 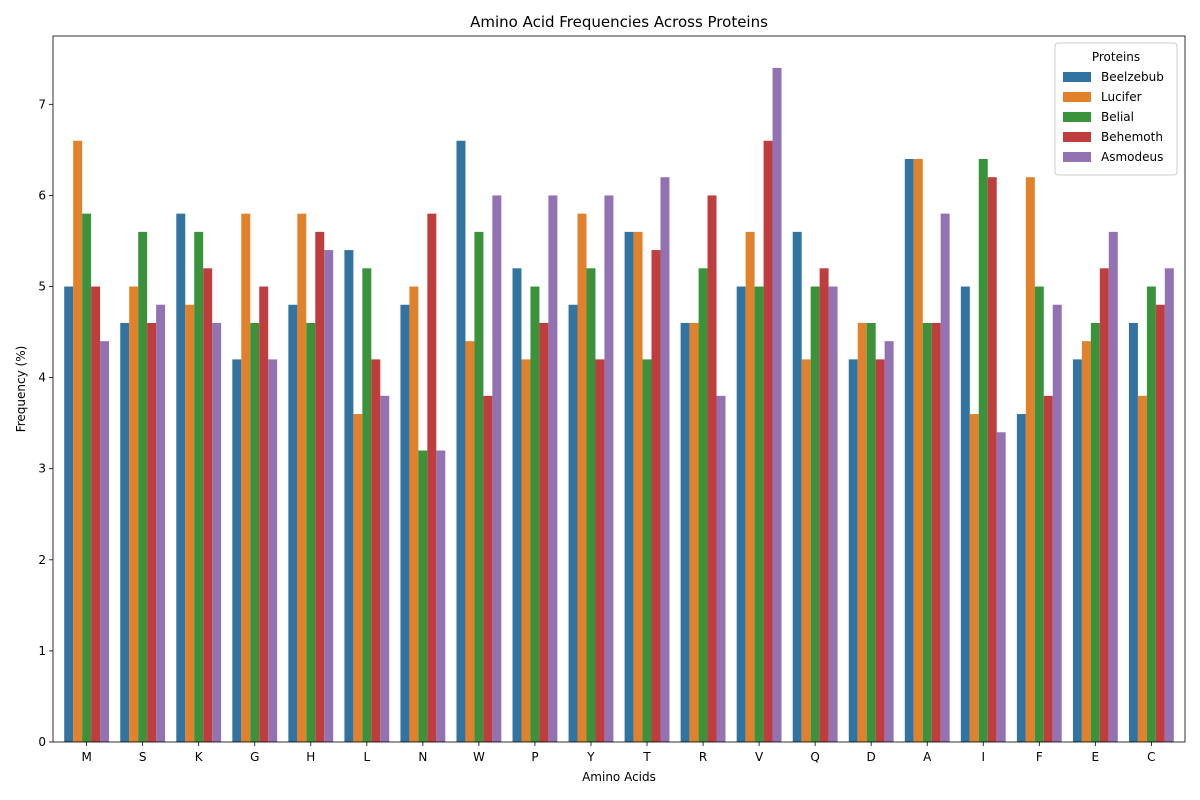 I want to click on bar-beelzebub-P, so click(x=517, y=505).